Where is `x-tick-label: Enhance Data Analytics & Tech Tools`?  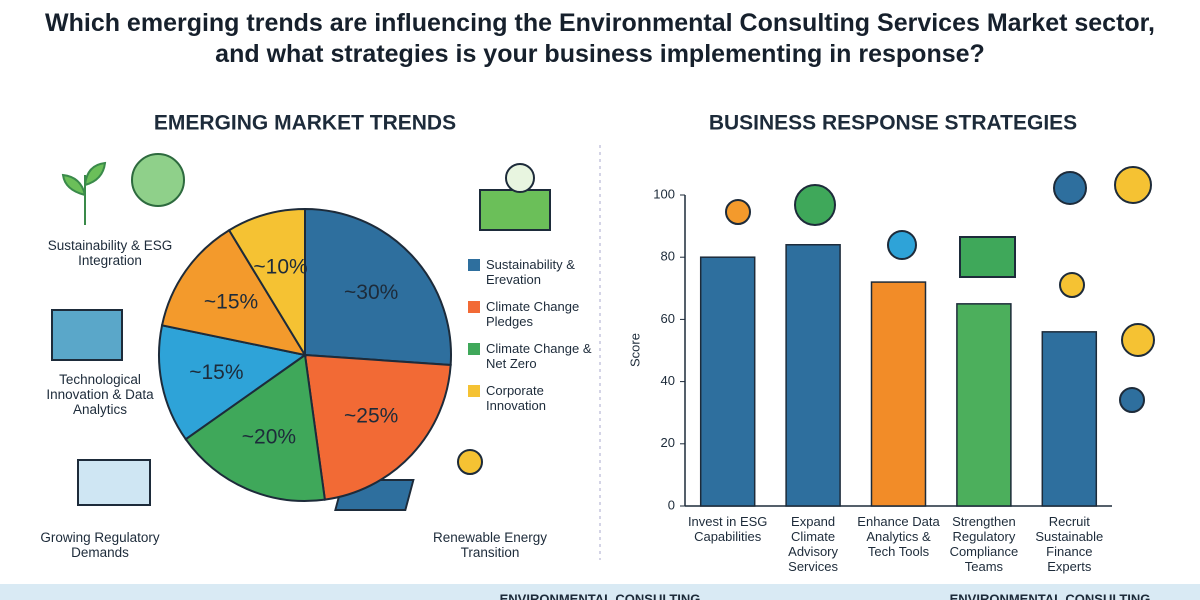 x-tick-label: Enhance Data Analytics & Tech Tools is located at coordinates (898, 536).